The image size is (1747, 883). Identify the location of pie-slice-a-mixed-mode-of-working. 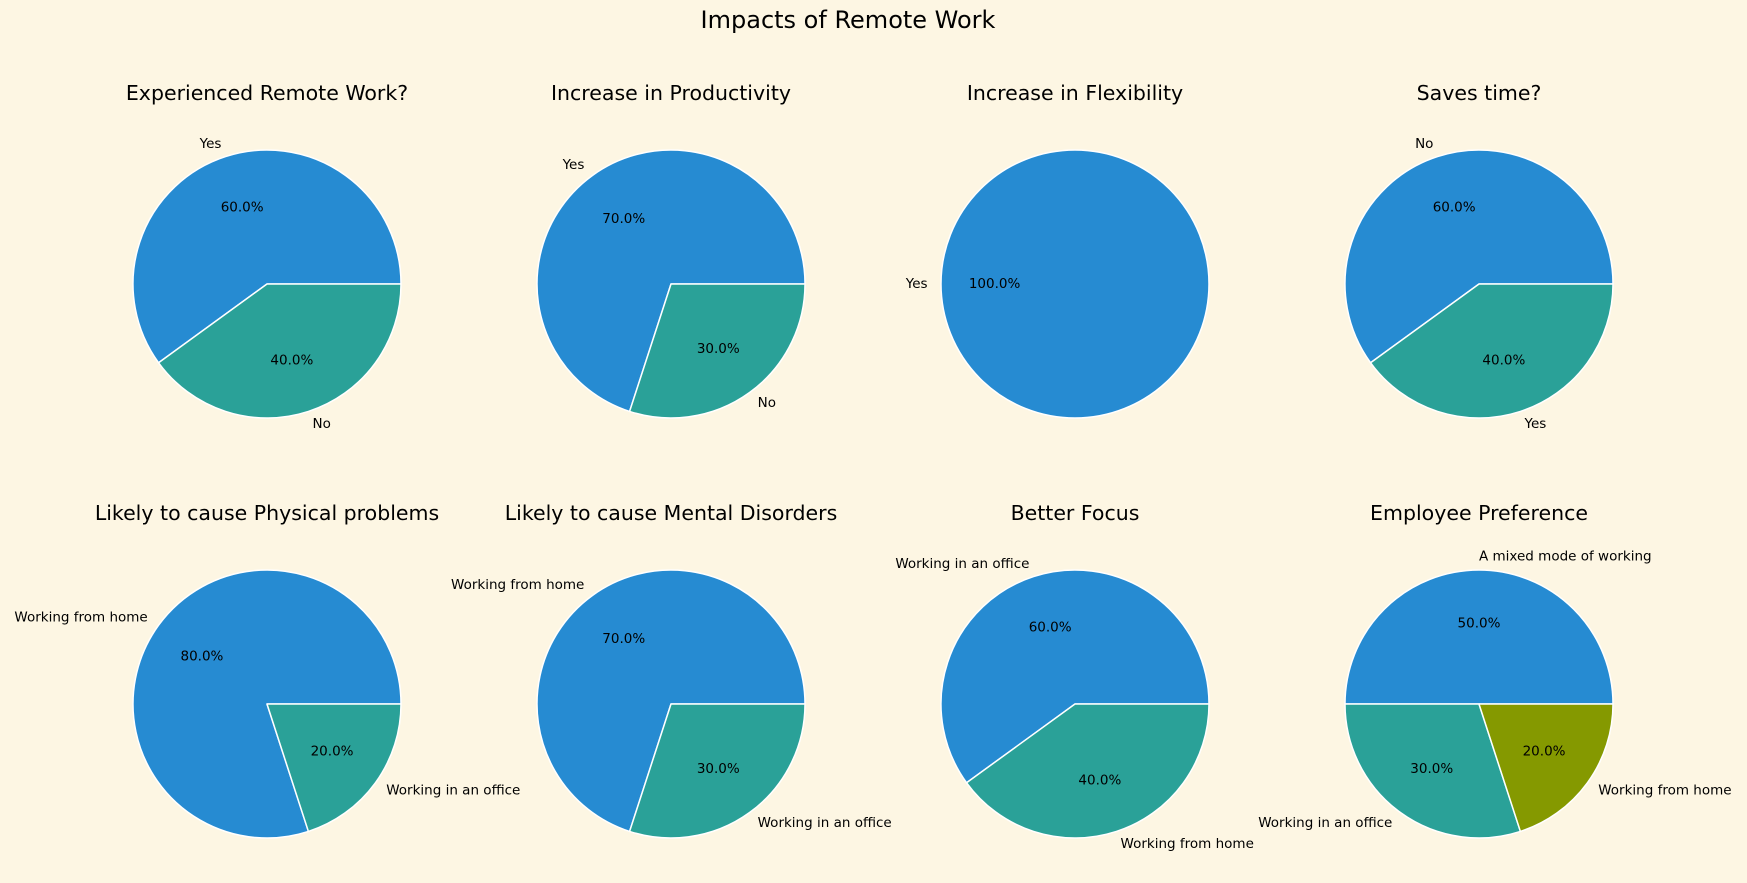
(1479, 637).